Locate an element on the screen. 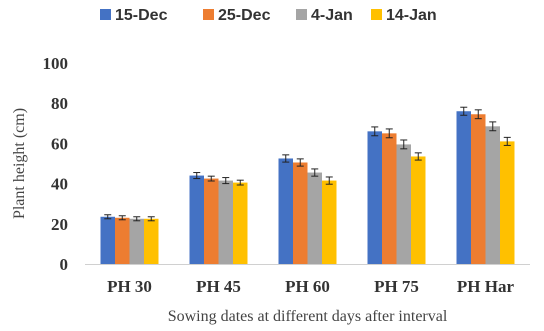  legend-label: 15-Dec is located at coordinates (141, 15).